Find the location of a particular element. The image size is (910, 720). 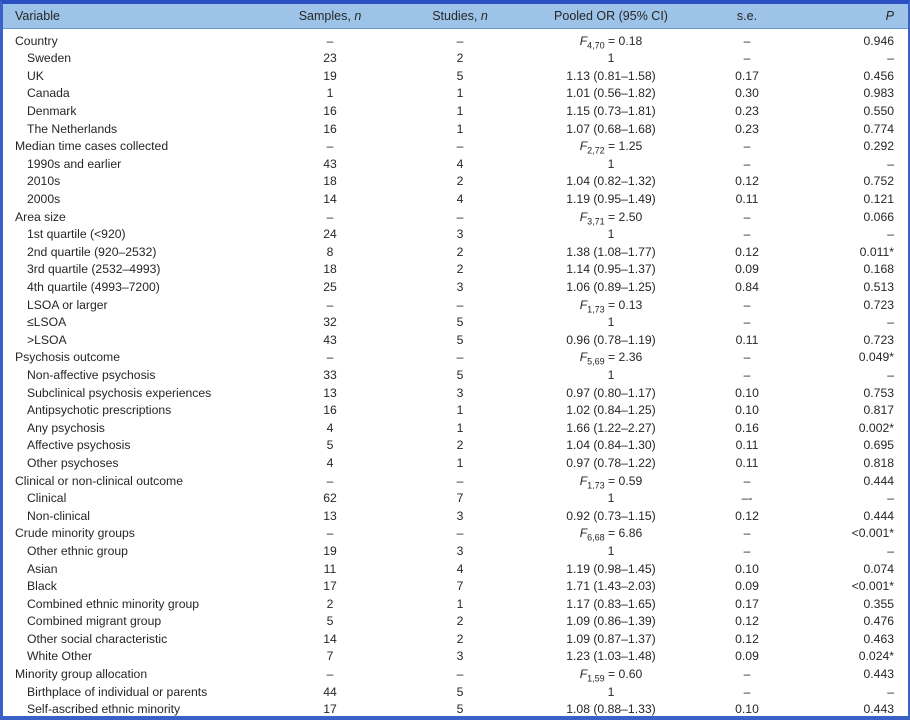

column-header-variable: Variable is located at coordinates (137, 16).